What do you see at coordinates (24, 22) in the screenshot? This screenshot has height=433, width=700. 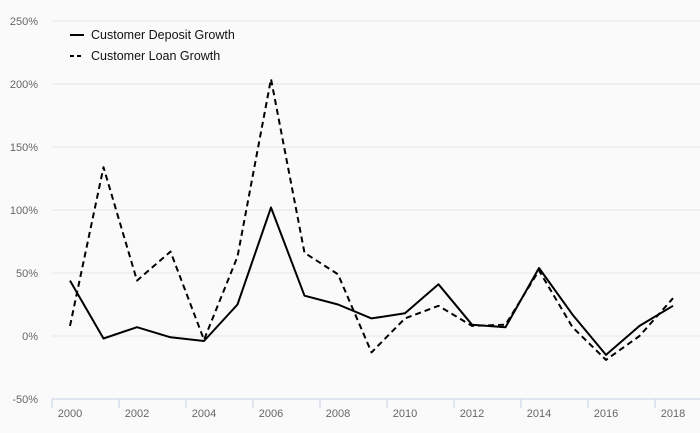 I see `y-tick-label: 250%` at bounding box center [24, 22].